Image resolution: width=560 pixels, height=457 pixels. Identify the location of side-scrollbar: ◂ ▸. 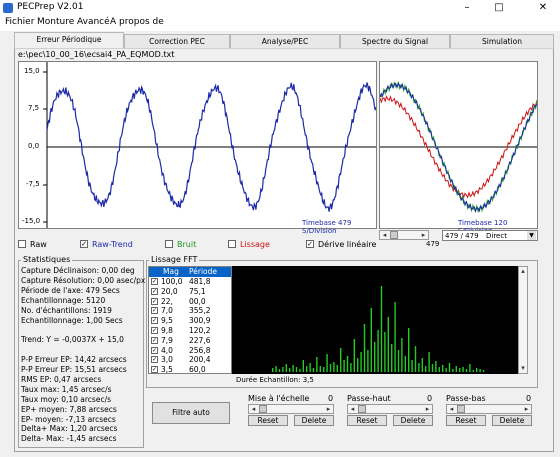
(404, 235).